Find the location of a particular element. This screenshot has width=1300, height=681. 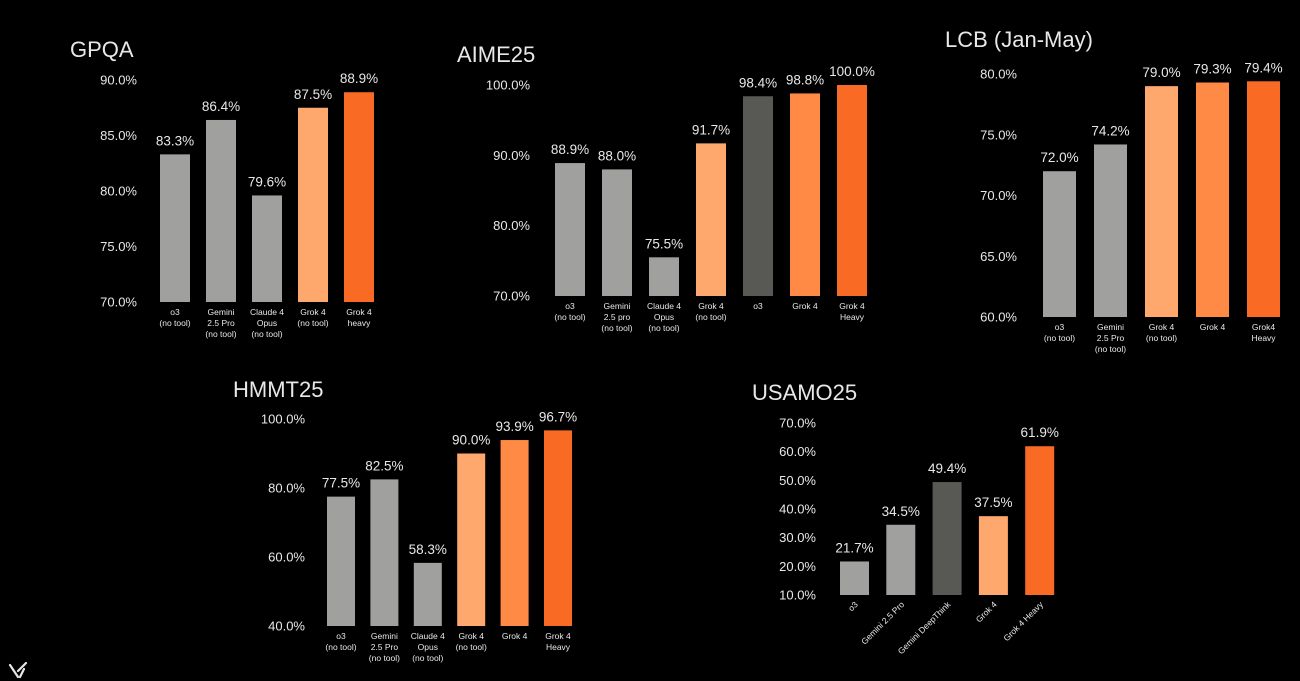

chart-title: HMMT25 is located at coordinates (278, 389).